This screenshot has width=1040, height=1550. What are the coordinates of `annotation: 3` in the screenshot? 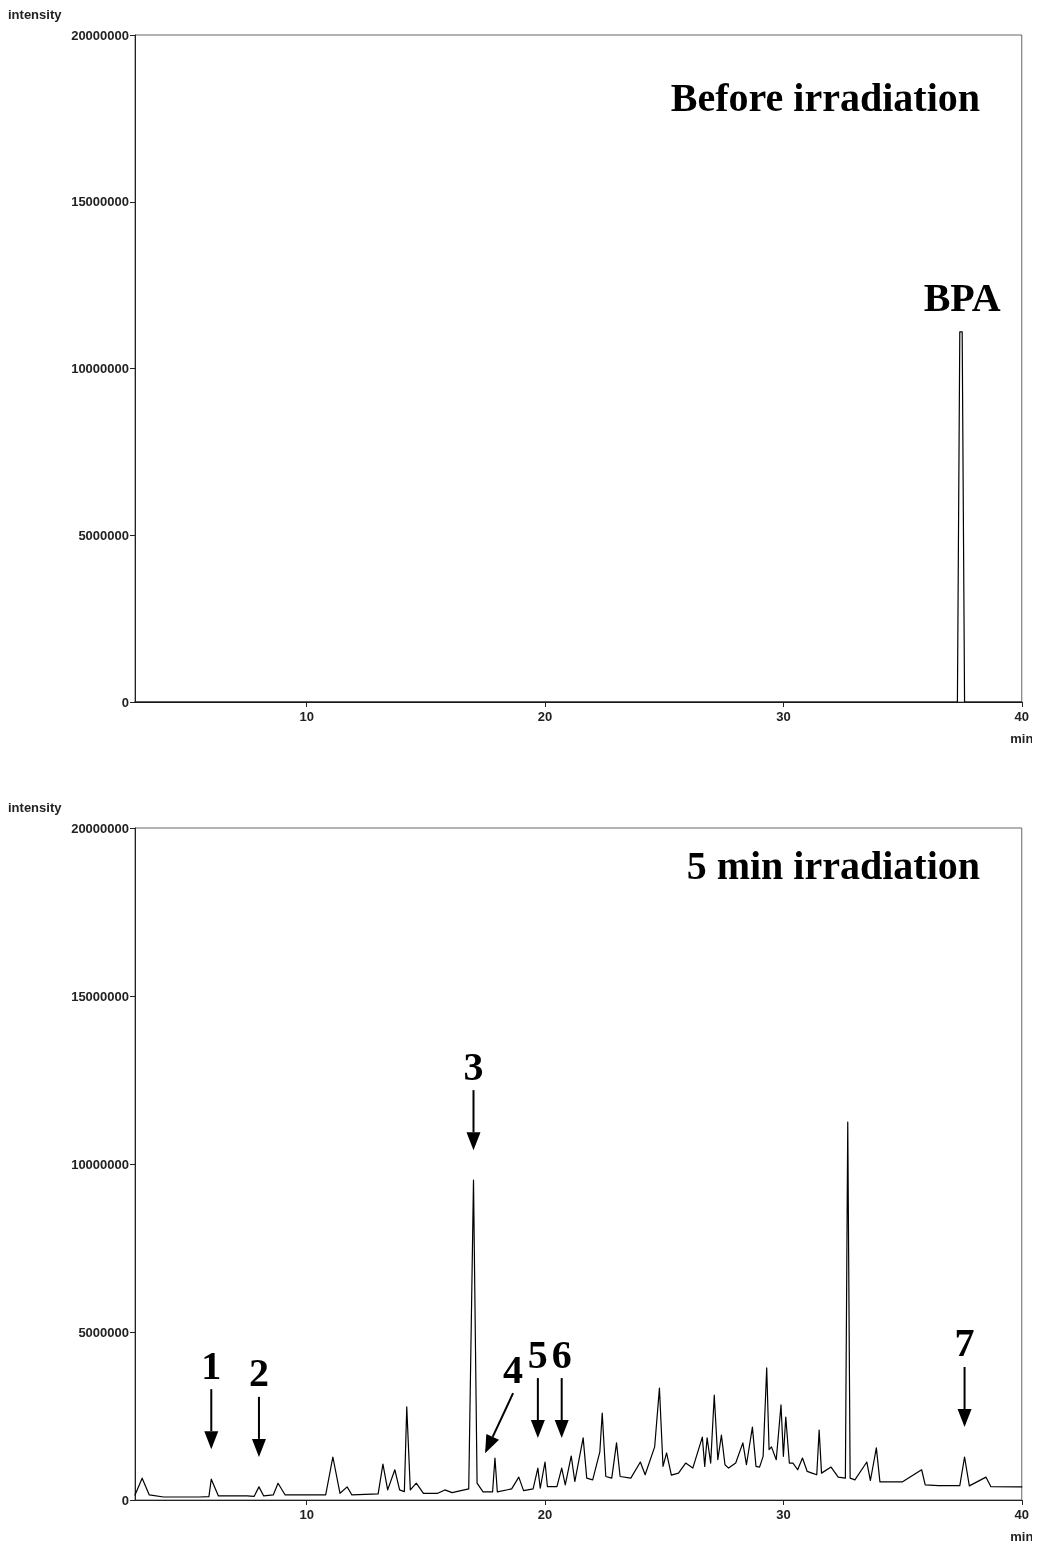 It's located at (473, 1066).